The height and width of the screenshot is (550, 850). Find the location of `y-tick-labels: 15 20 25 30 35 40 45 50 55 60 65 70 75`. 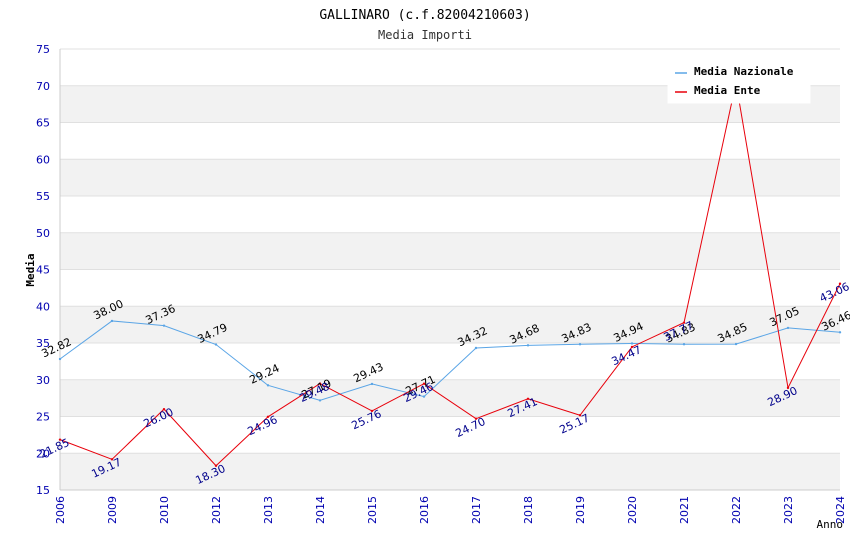

y-tick-labels: 15 20 25 30 35 40 45 50 55 60 65 70 75 is located at coordinates (43, 270).